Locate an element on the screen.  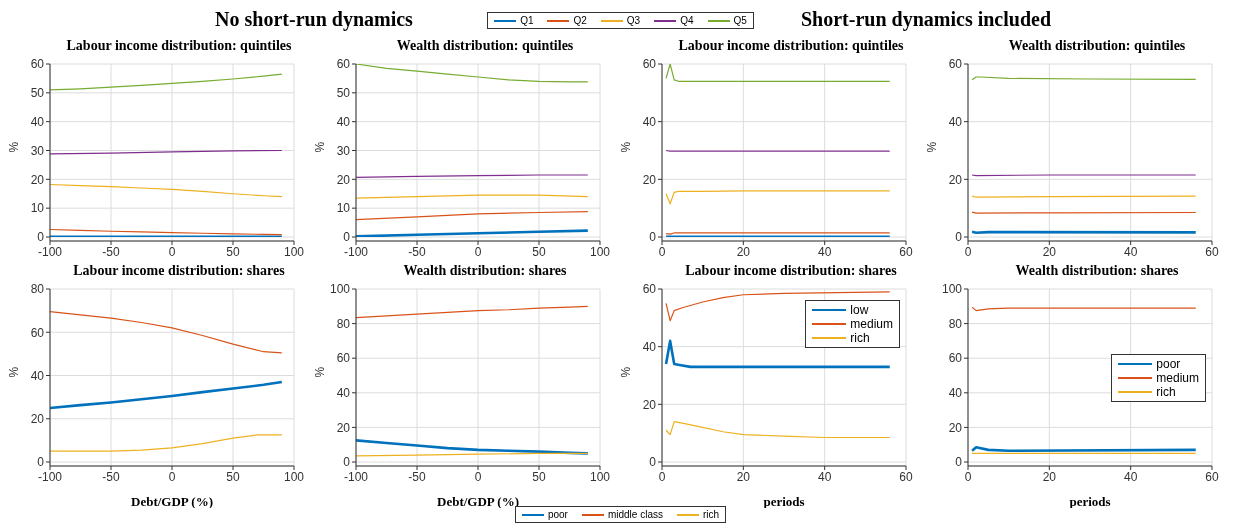
legend-label: low is located at coordinates (859, 309).